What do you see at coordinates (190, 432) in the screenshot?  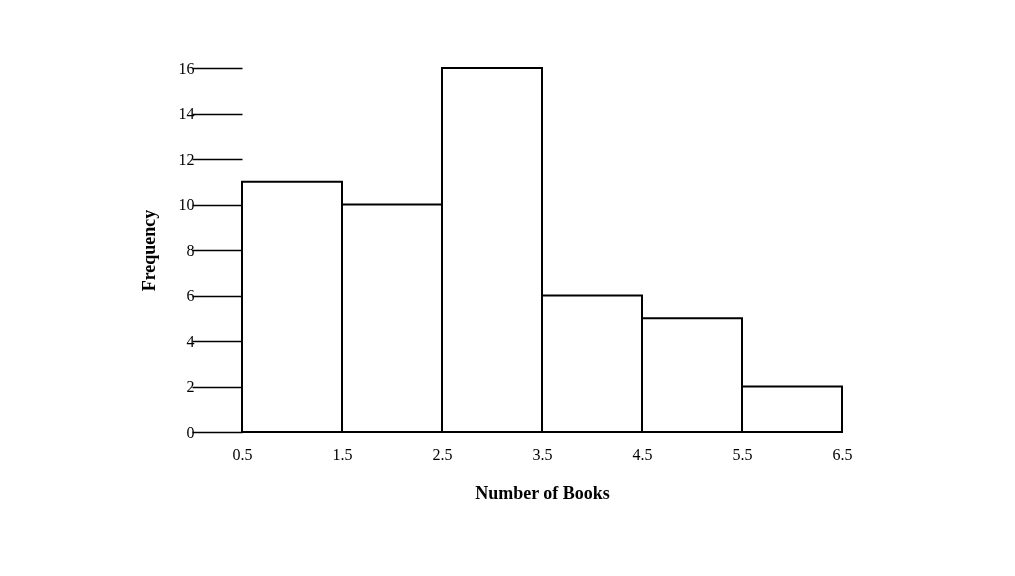 I see `y-tick-label: 0` at bounding box center [190, 432].